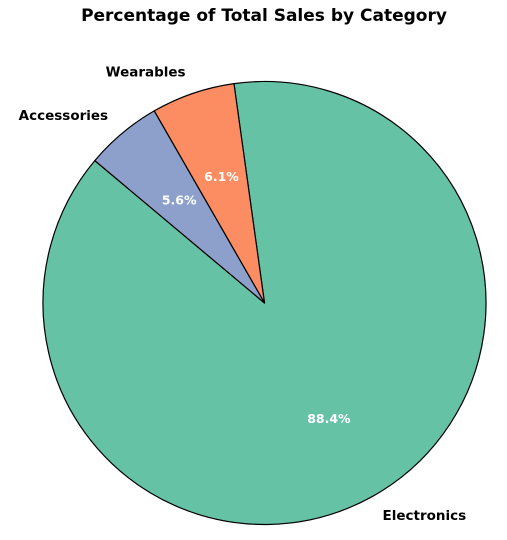 This screenshot has height=540, width=507. I want to click on percent-label-accessories: 5.6%, so click(179, 200).